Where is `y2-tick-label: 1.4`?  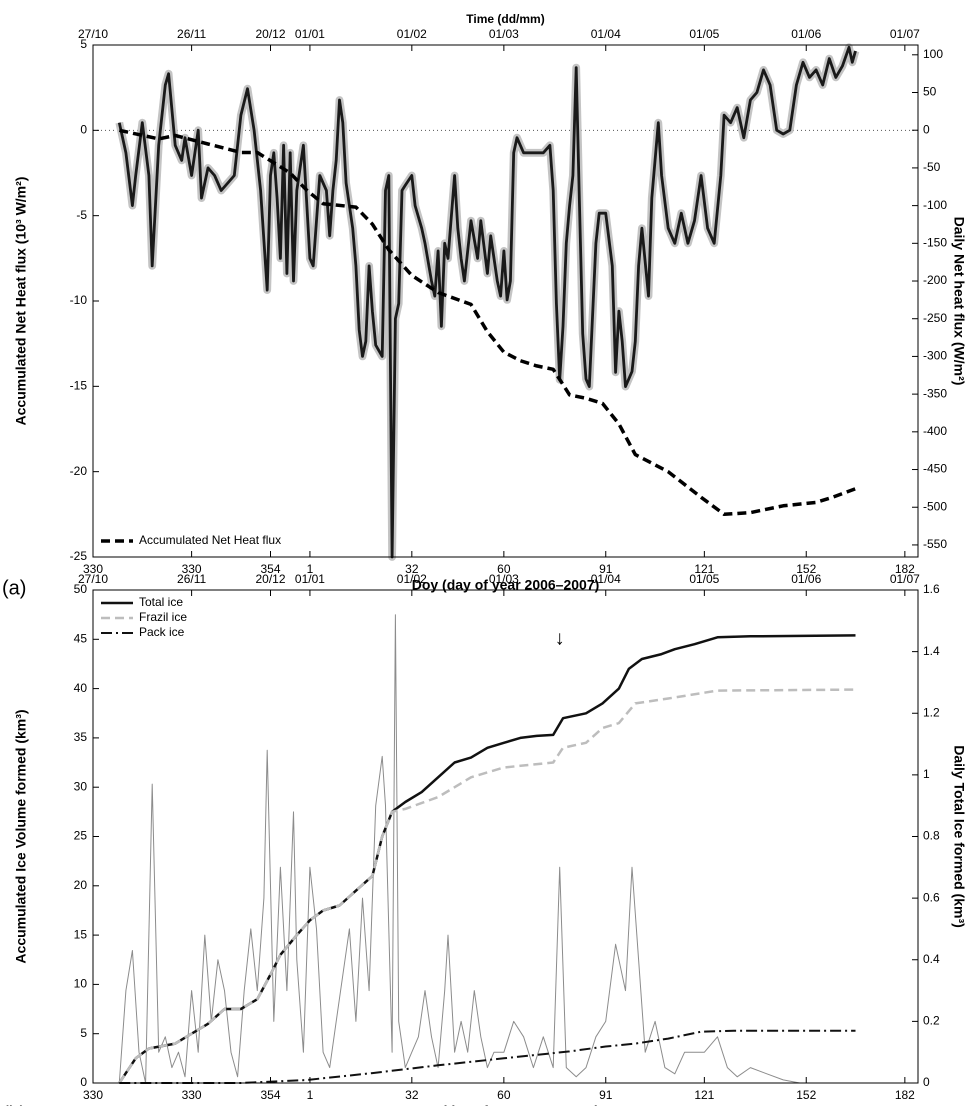
y2-tick-label: 1.4 is located at coordinates (931, 651).